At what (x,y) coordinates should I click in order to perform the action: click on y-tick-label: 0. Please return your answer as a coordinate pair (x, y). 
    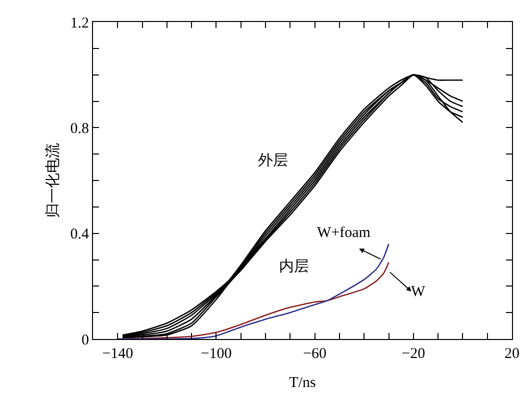
    Looking at the image, I should click on (85, 340).